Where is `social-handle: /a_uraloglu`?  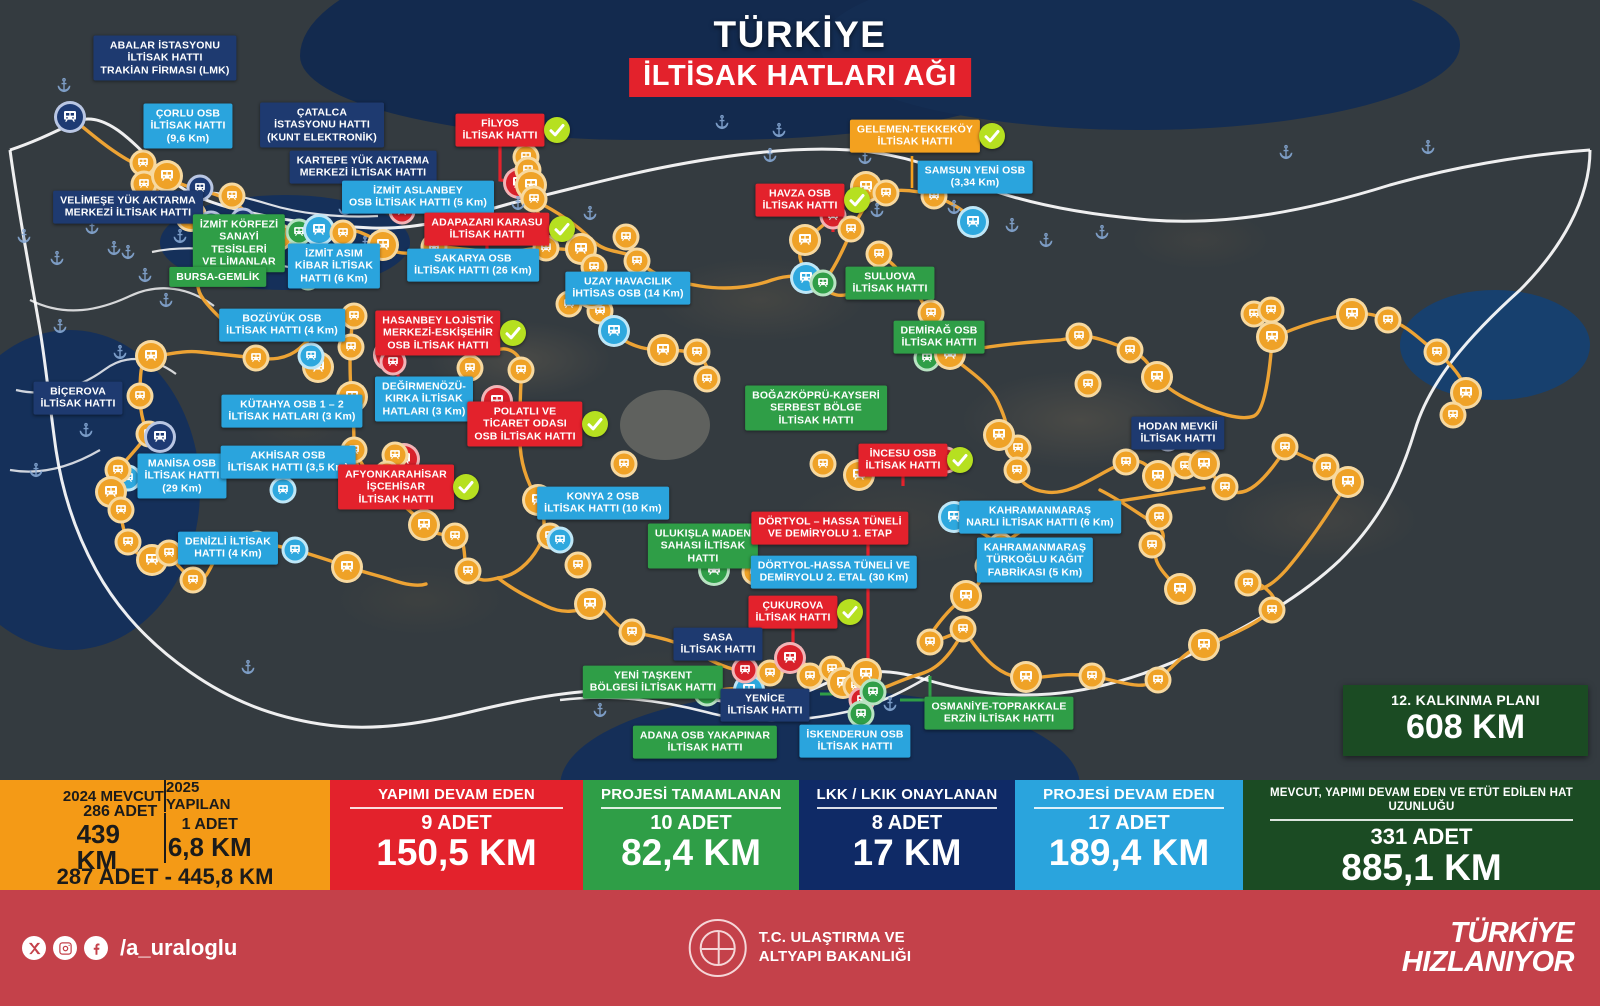 social-handle: /a_uraloglu is located at coordinates (179, 947).